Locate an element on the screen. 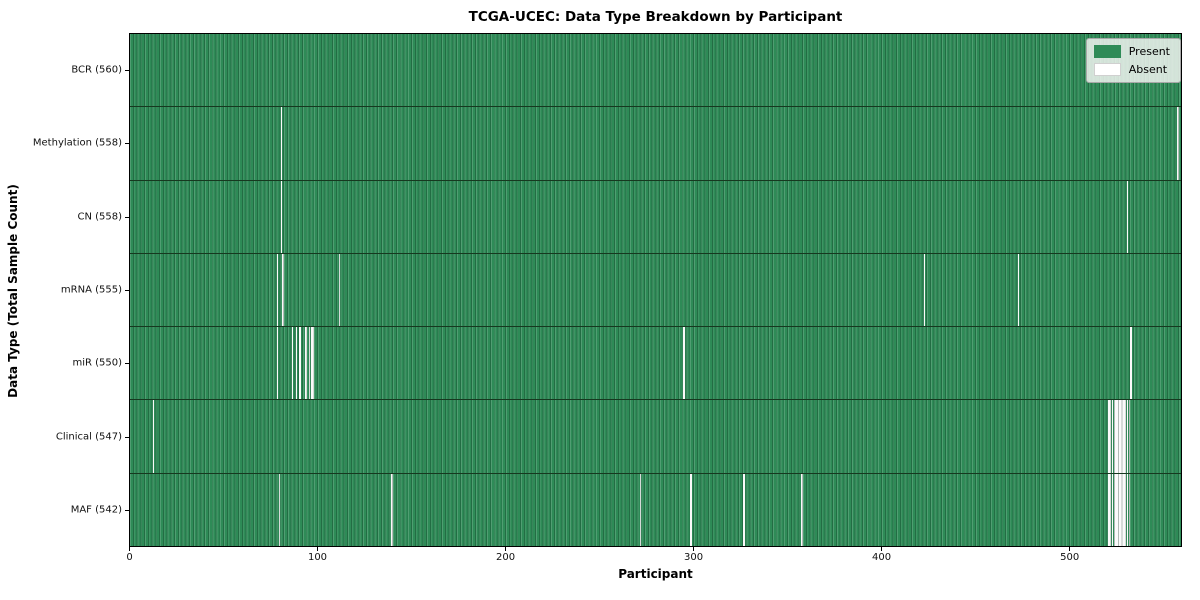 The image size is (1200, 600). legend-entry-absent: Absent is located at coordinates (1131, 69).